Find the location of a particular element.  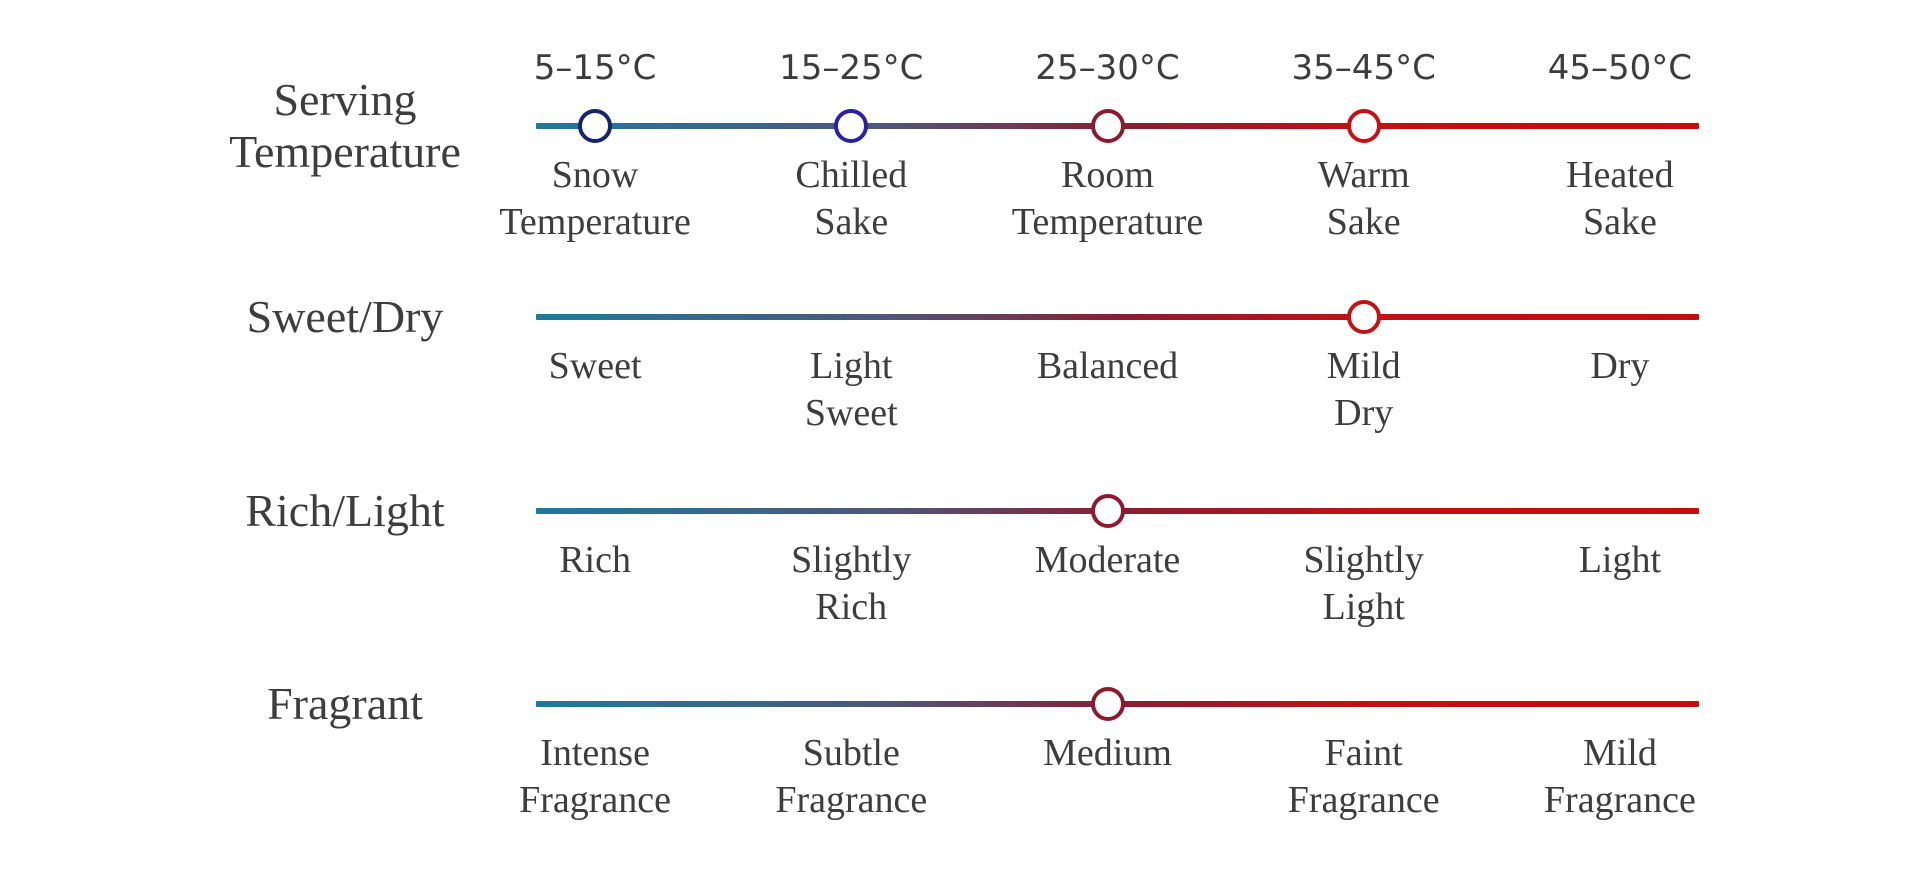

temp-range-label: 35–45°C is located at coordinates (1363, 68).